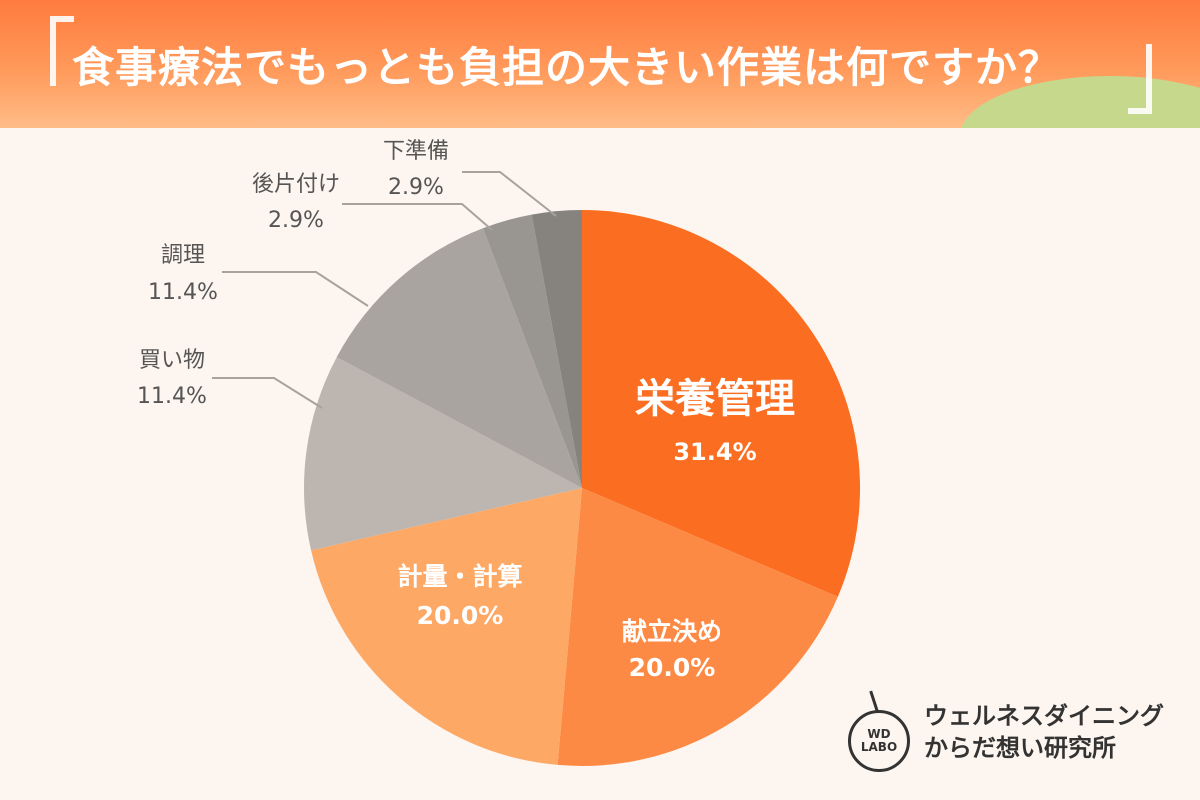 The width and height of the screenshot is (1200, 800). I want to click on wd-labo-badge-icon: WD LABO, so click(879, 741).